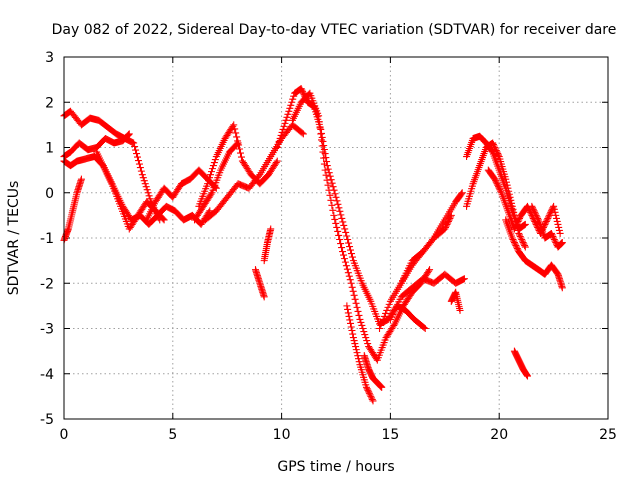  I want to click on x-tick-label: 20, so click(499, 435).